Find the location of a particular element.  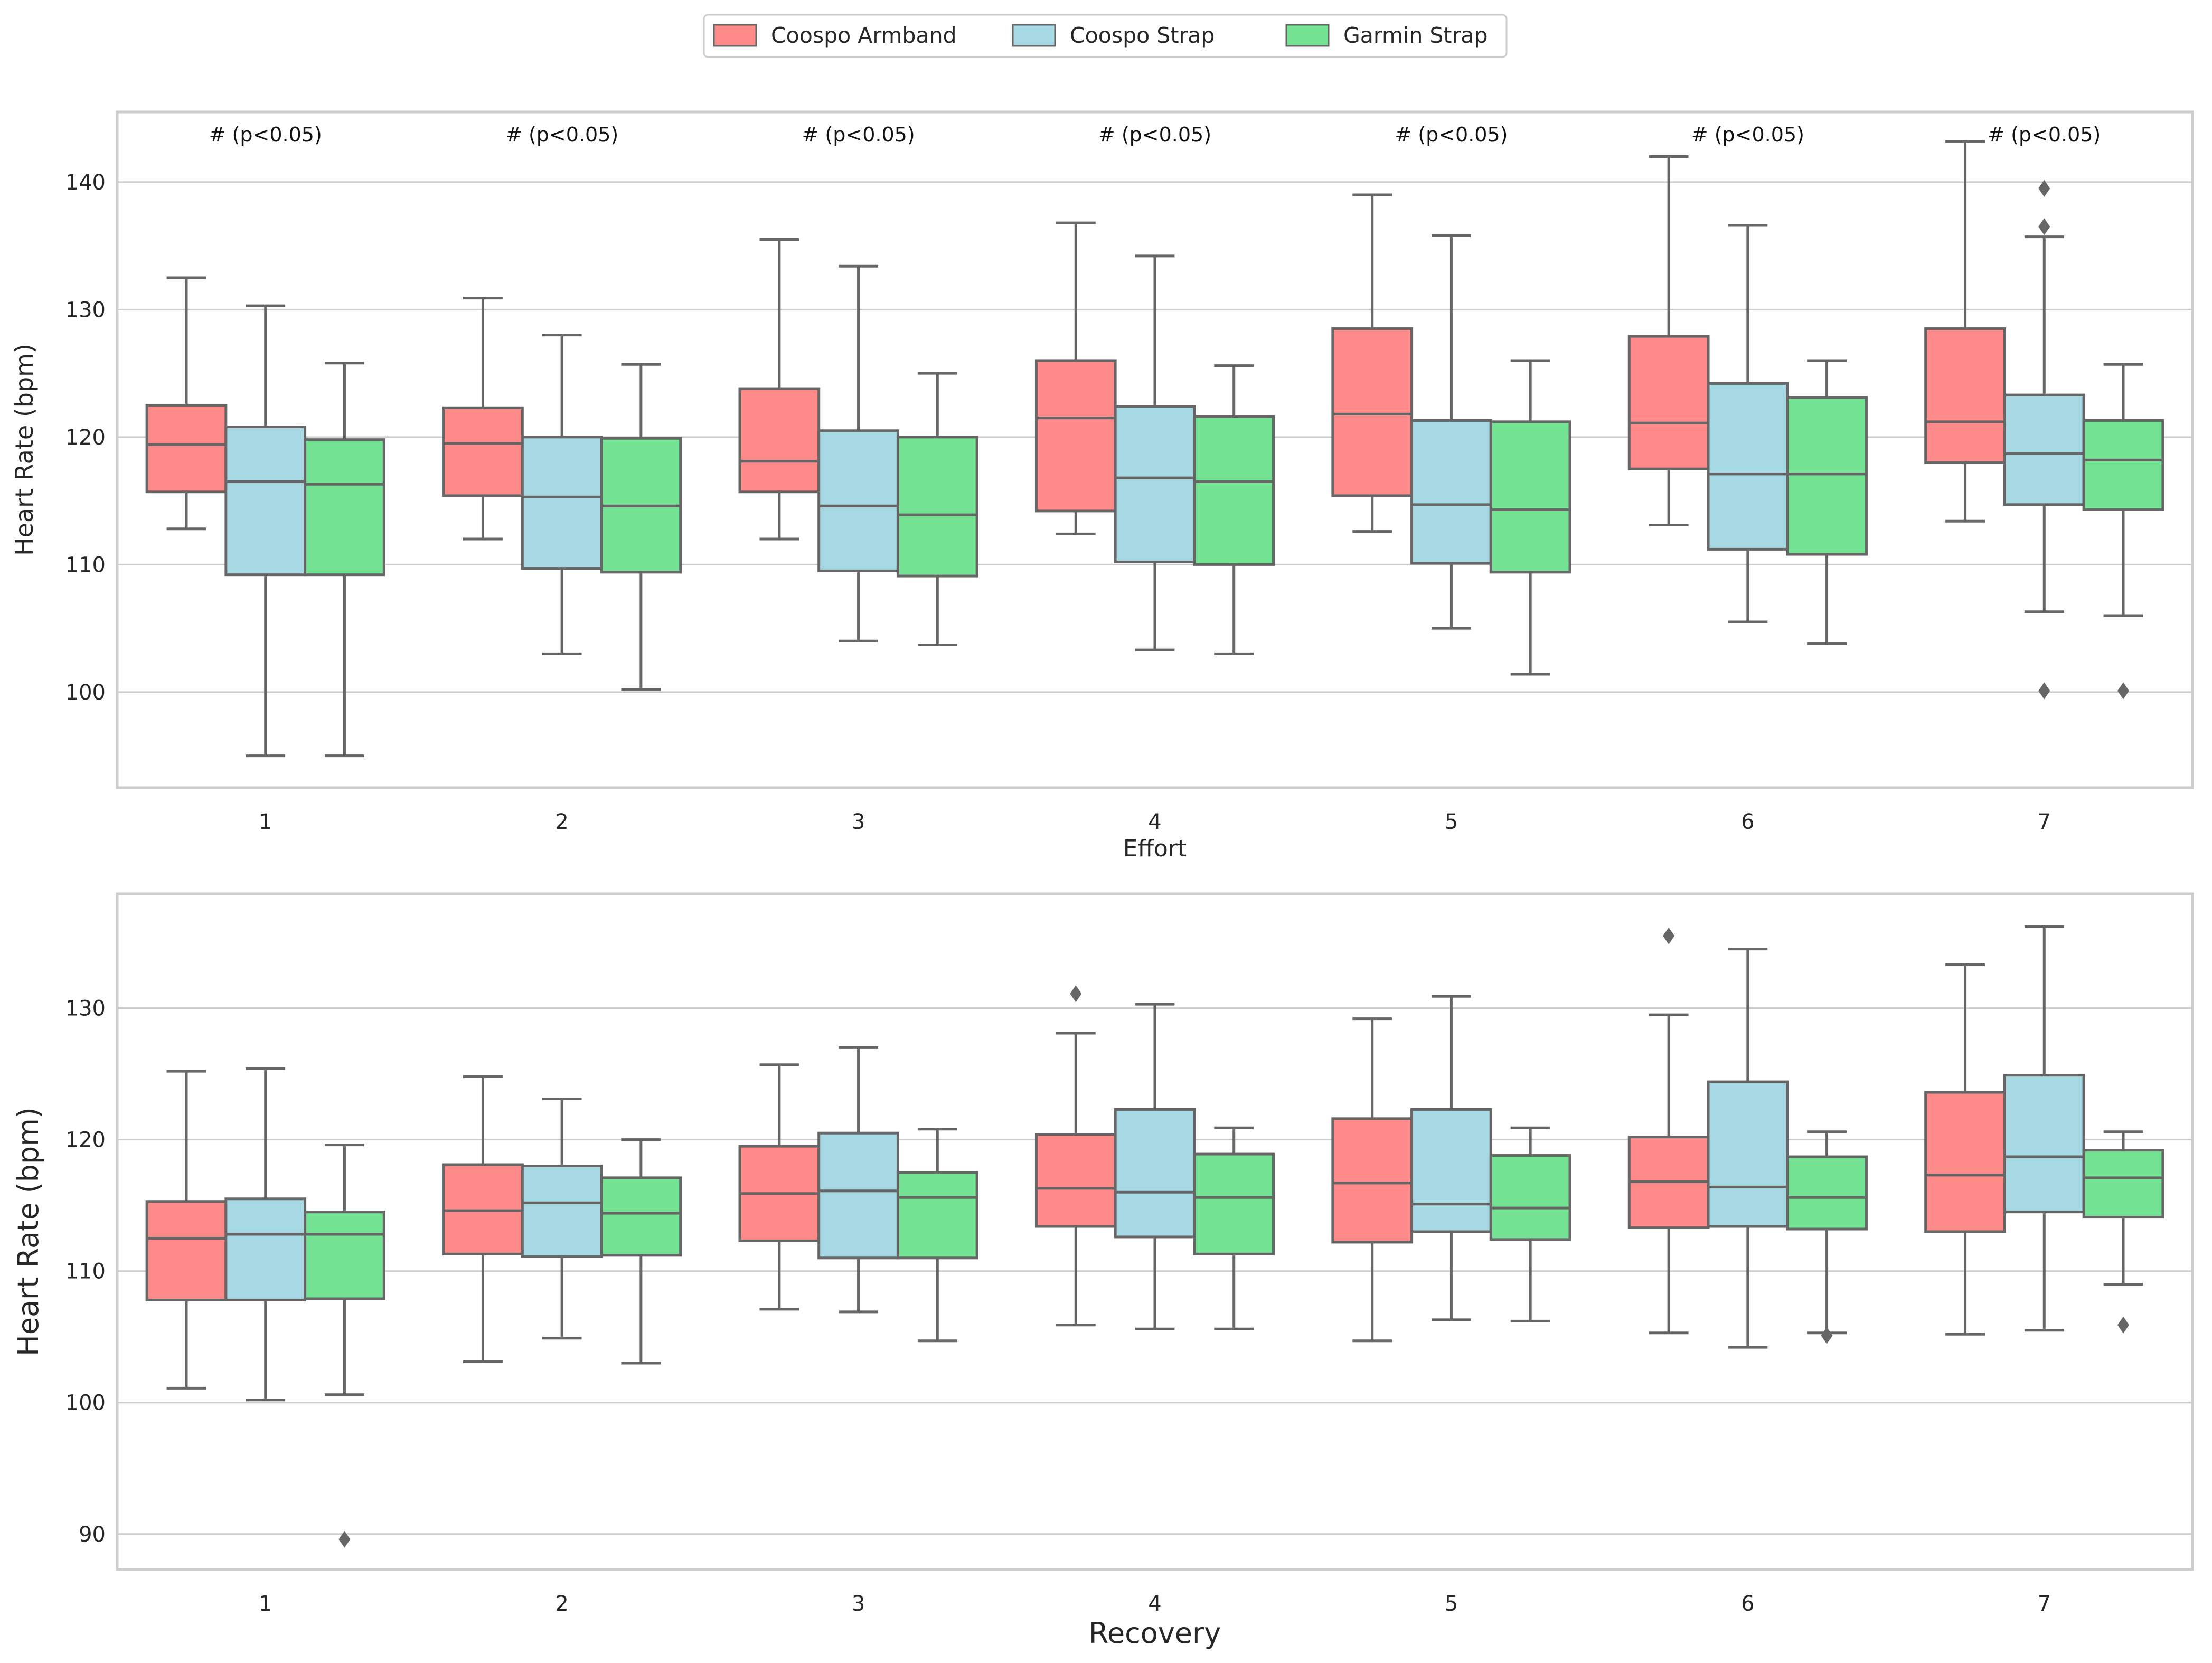

y-tick-label: 120 is located at coordinates (86, 438).